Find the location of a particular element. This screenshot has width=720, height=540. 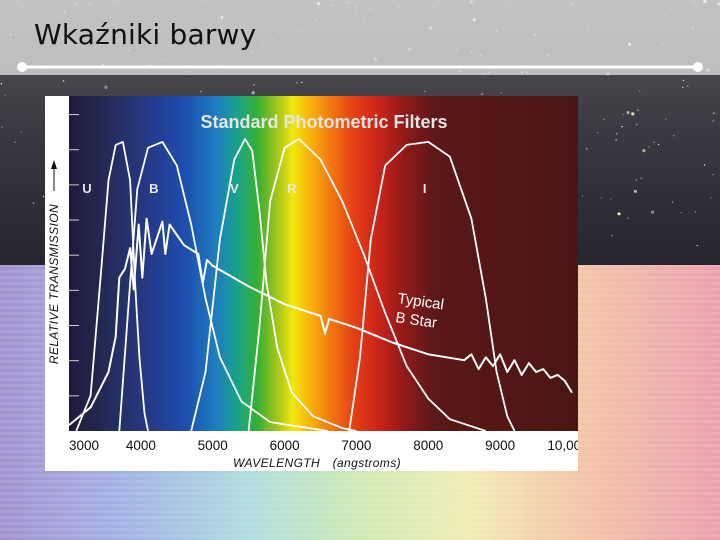

title-divider is located at coordinates (360, 67).